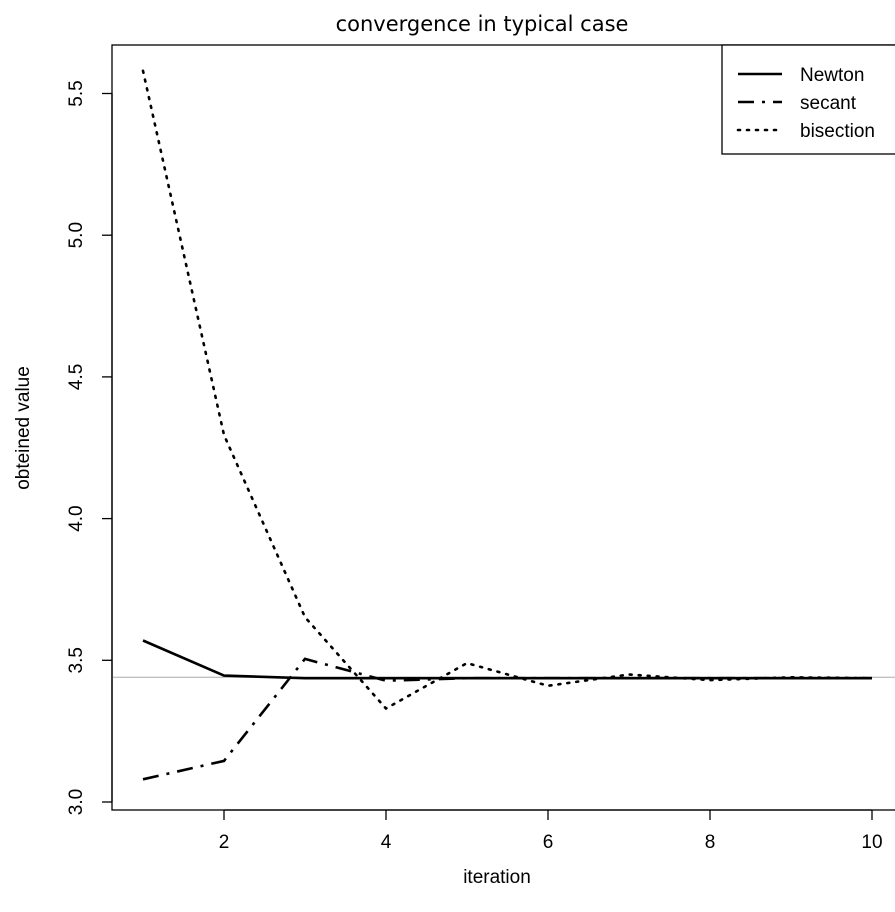 The width and height of the screenshot is (895, 912). What do you see at coordinates (828, 103) in the screenshot?
I see `legend-label-secant: secant` at bounding box center [828, 103].